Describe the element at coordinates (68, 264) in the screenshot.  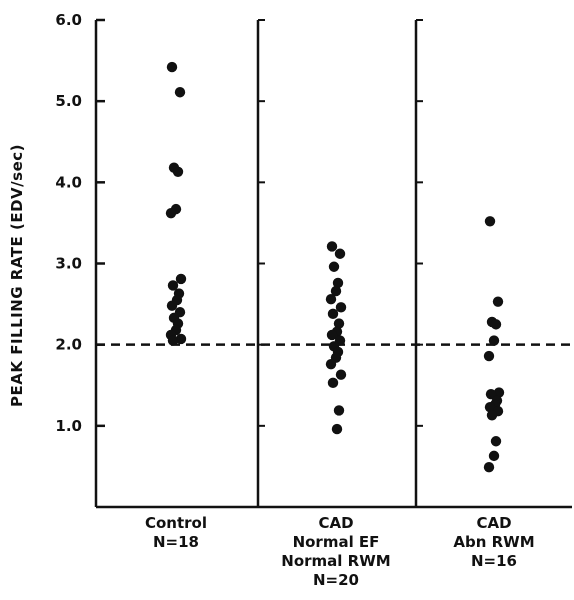
I see `y-tick-label: 3.0` at that location.